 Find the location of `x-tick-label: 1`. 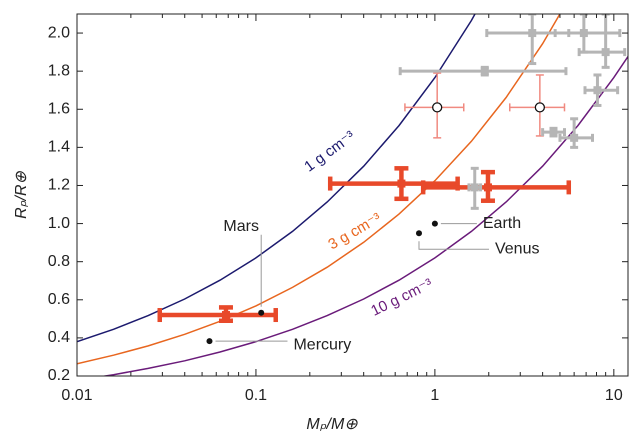

x-tick-label: 1 is located at coordinates (434, 395).